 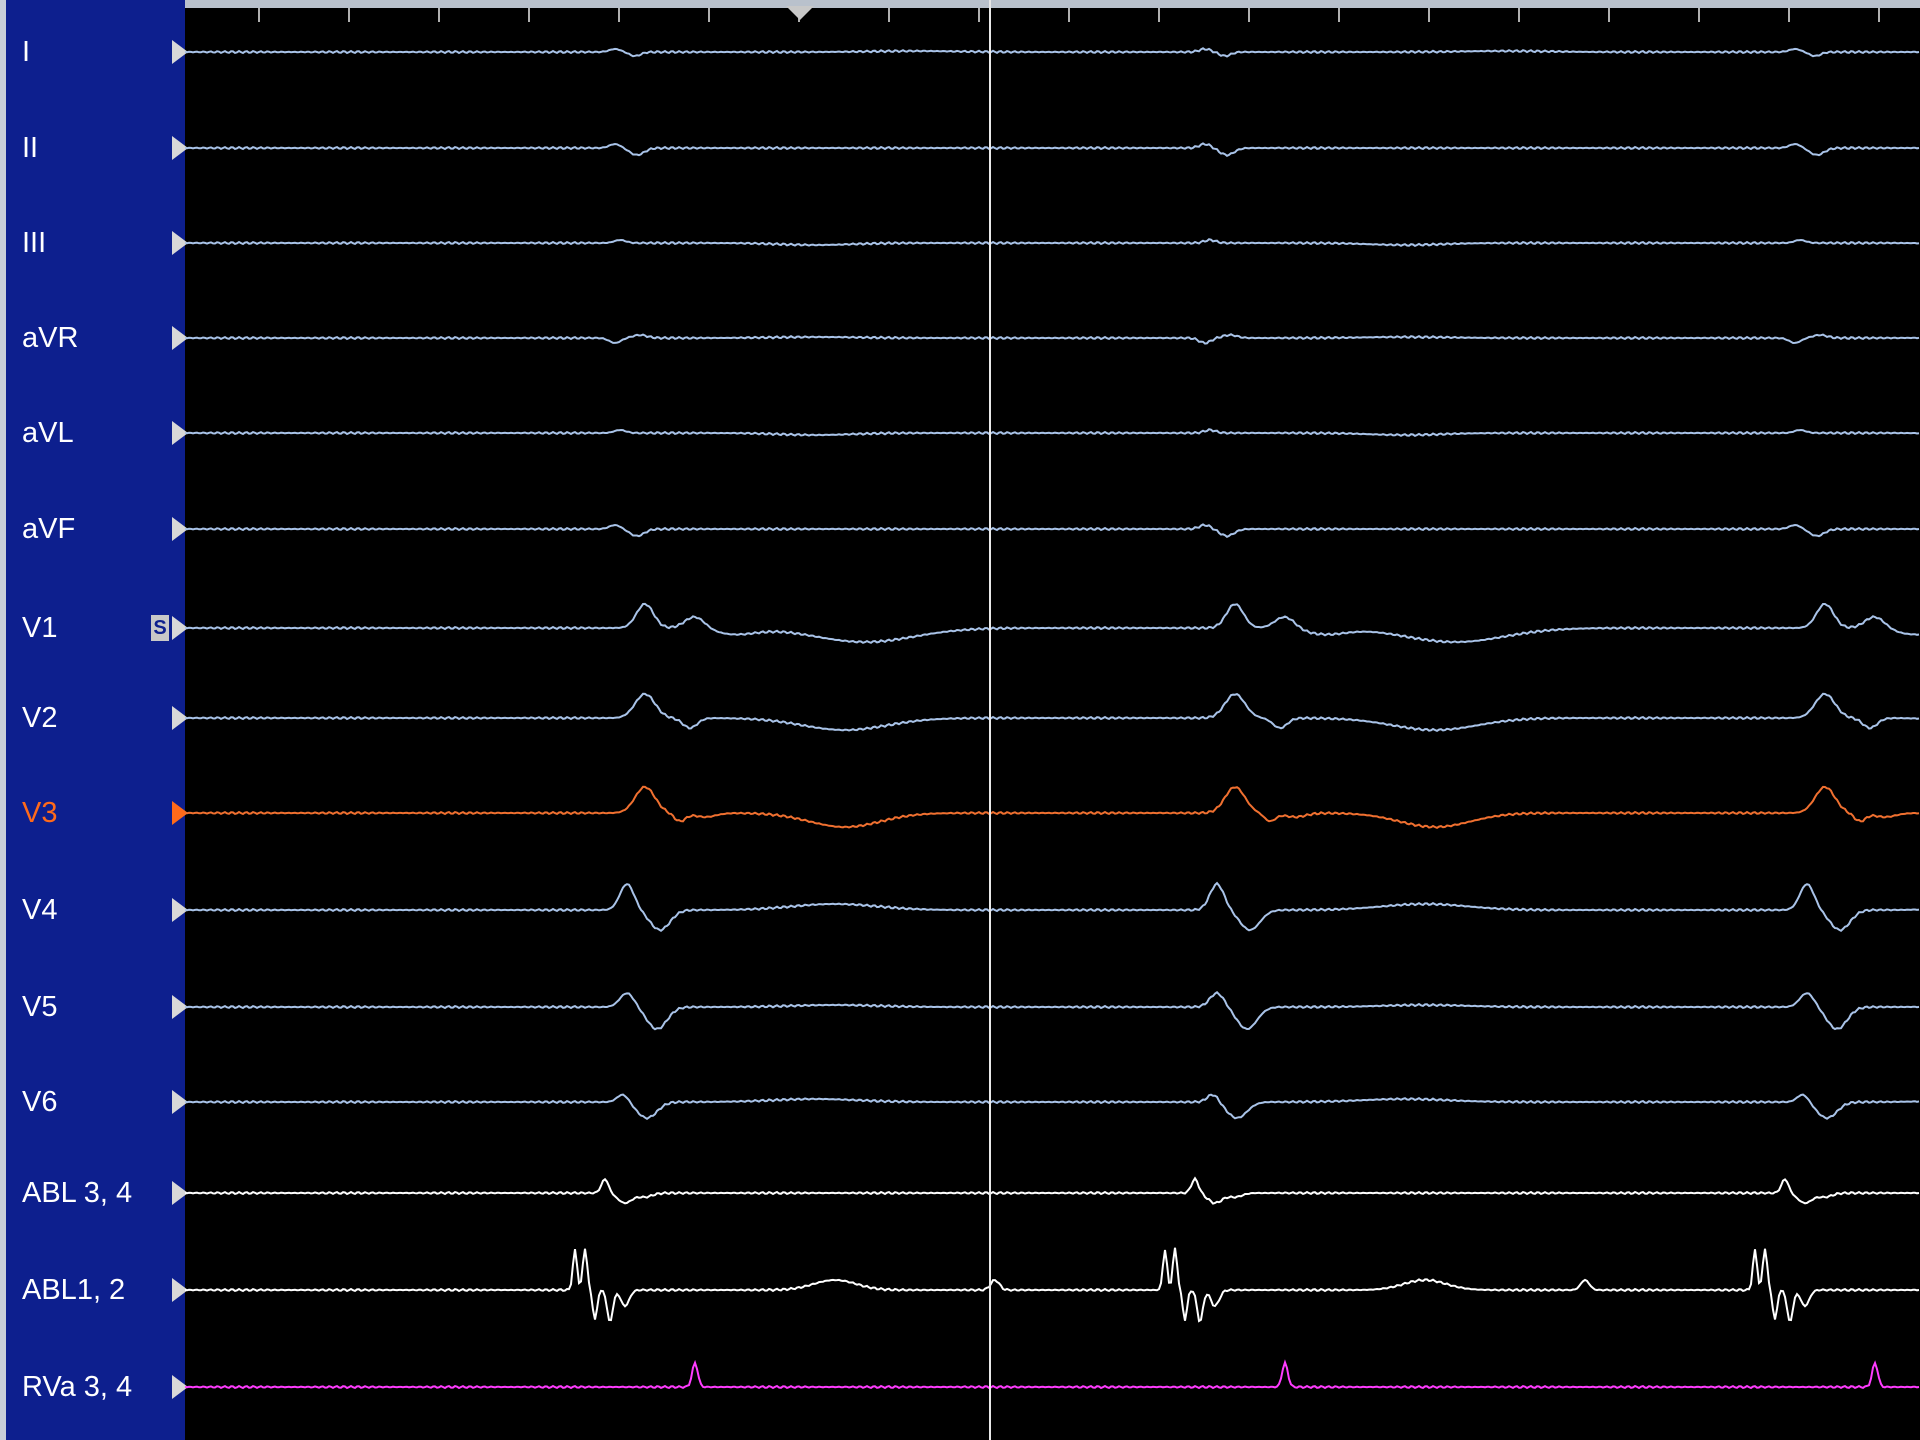 What do you see at coordinates (74, 1290) in the screenshot?
I see `channel-label: ABL1, 2` at bounding box center [74, 1290].